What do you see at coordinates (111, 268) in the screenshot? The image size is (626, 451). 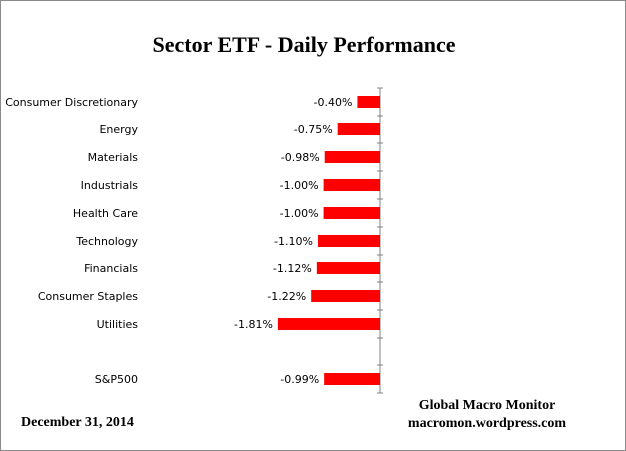 I see `category-label: Financials` at bounding box center [111, 268].